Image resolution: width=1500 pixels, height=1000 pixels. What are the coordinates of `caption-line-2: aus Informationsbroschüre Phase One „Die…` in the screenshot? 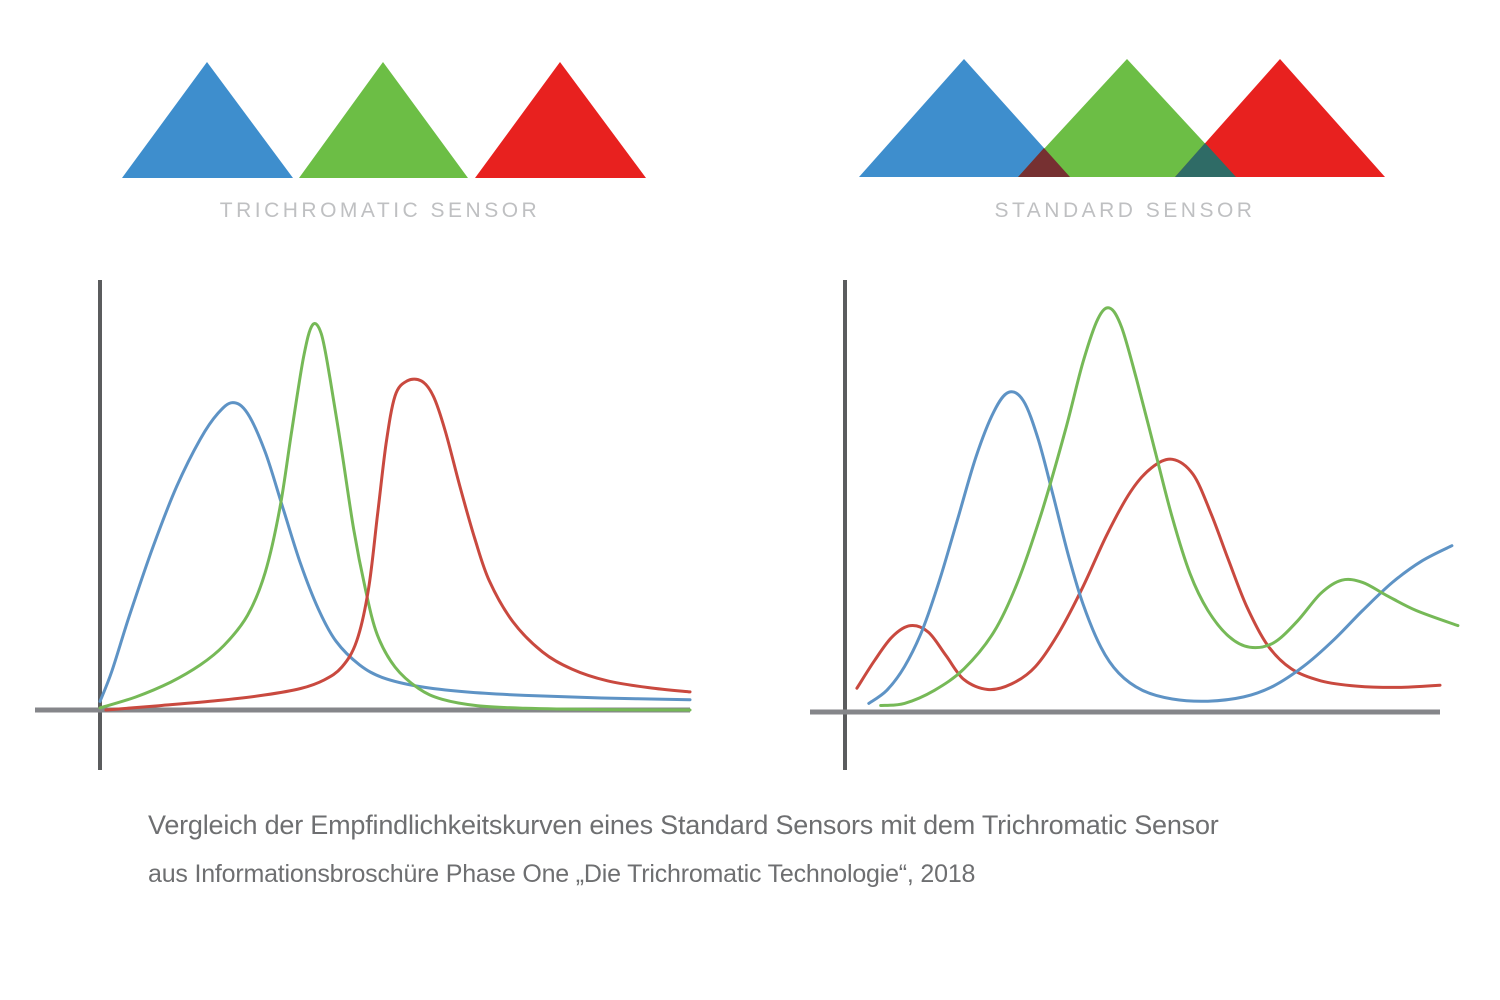 It's located at (562, 874).